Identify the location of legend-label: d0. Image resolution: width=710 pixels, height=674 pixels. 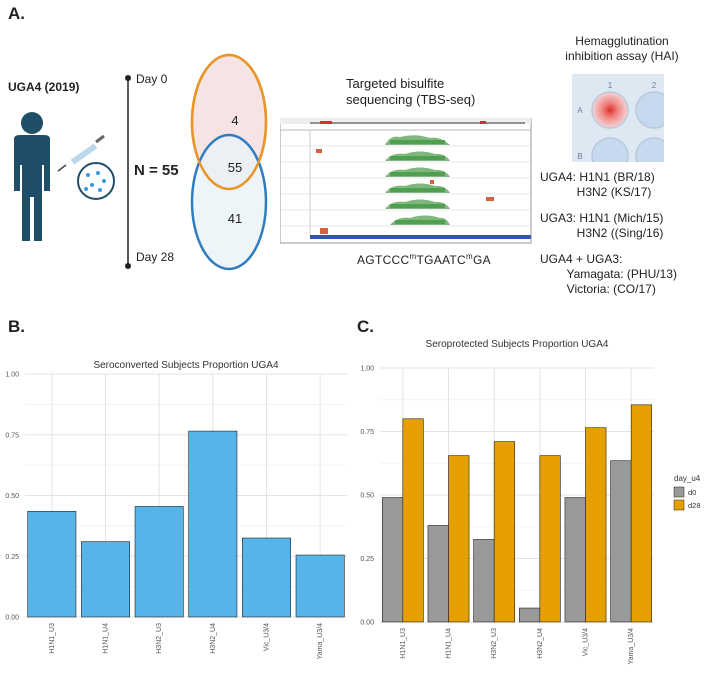
(692, 492).